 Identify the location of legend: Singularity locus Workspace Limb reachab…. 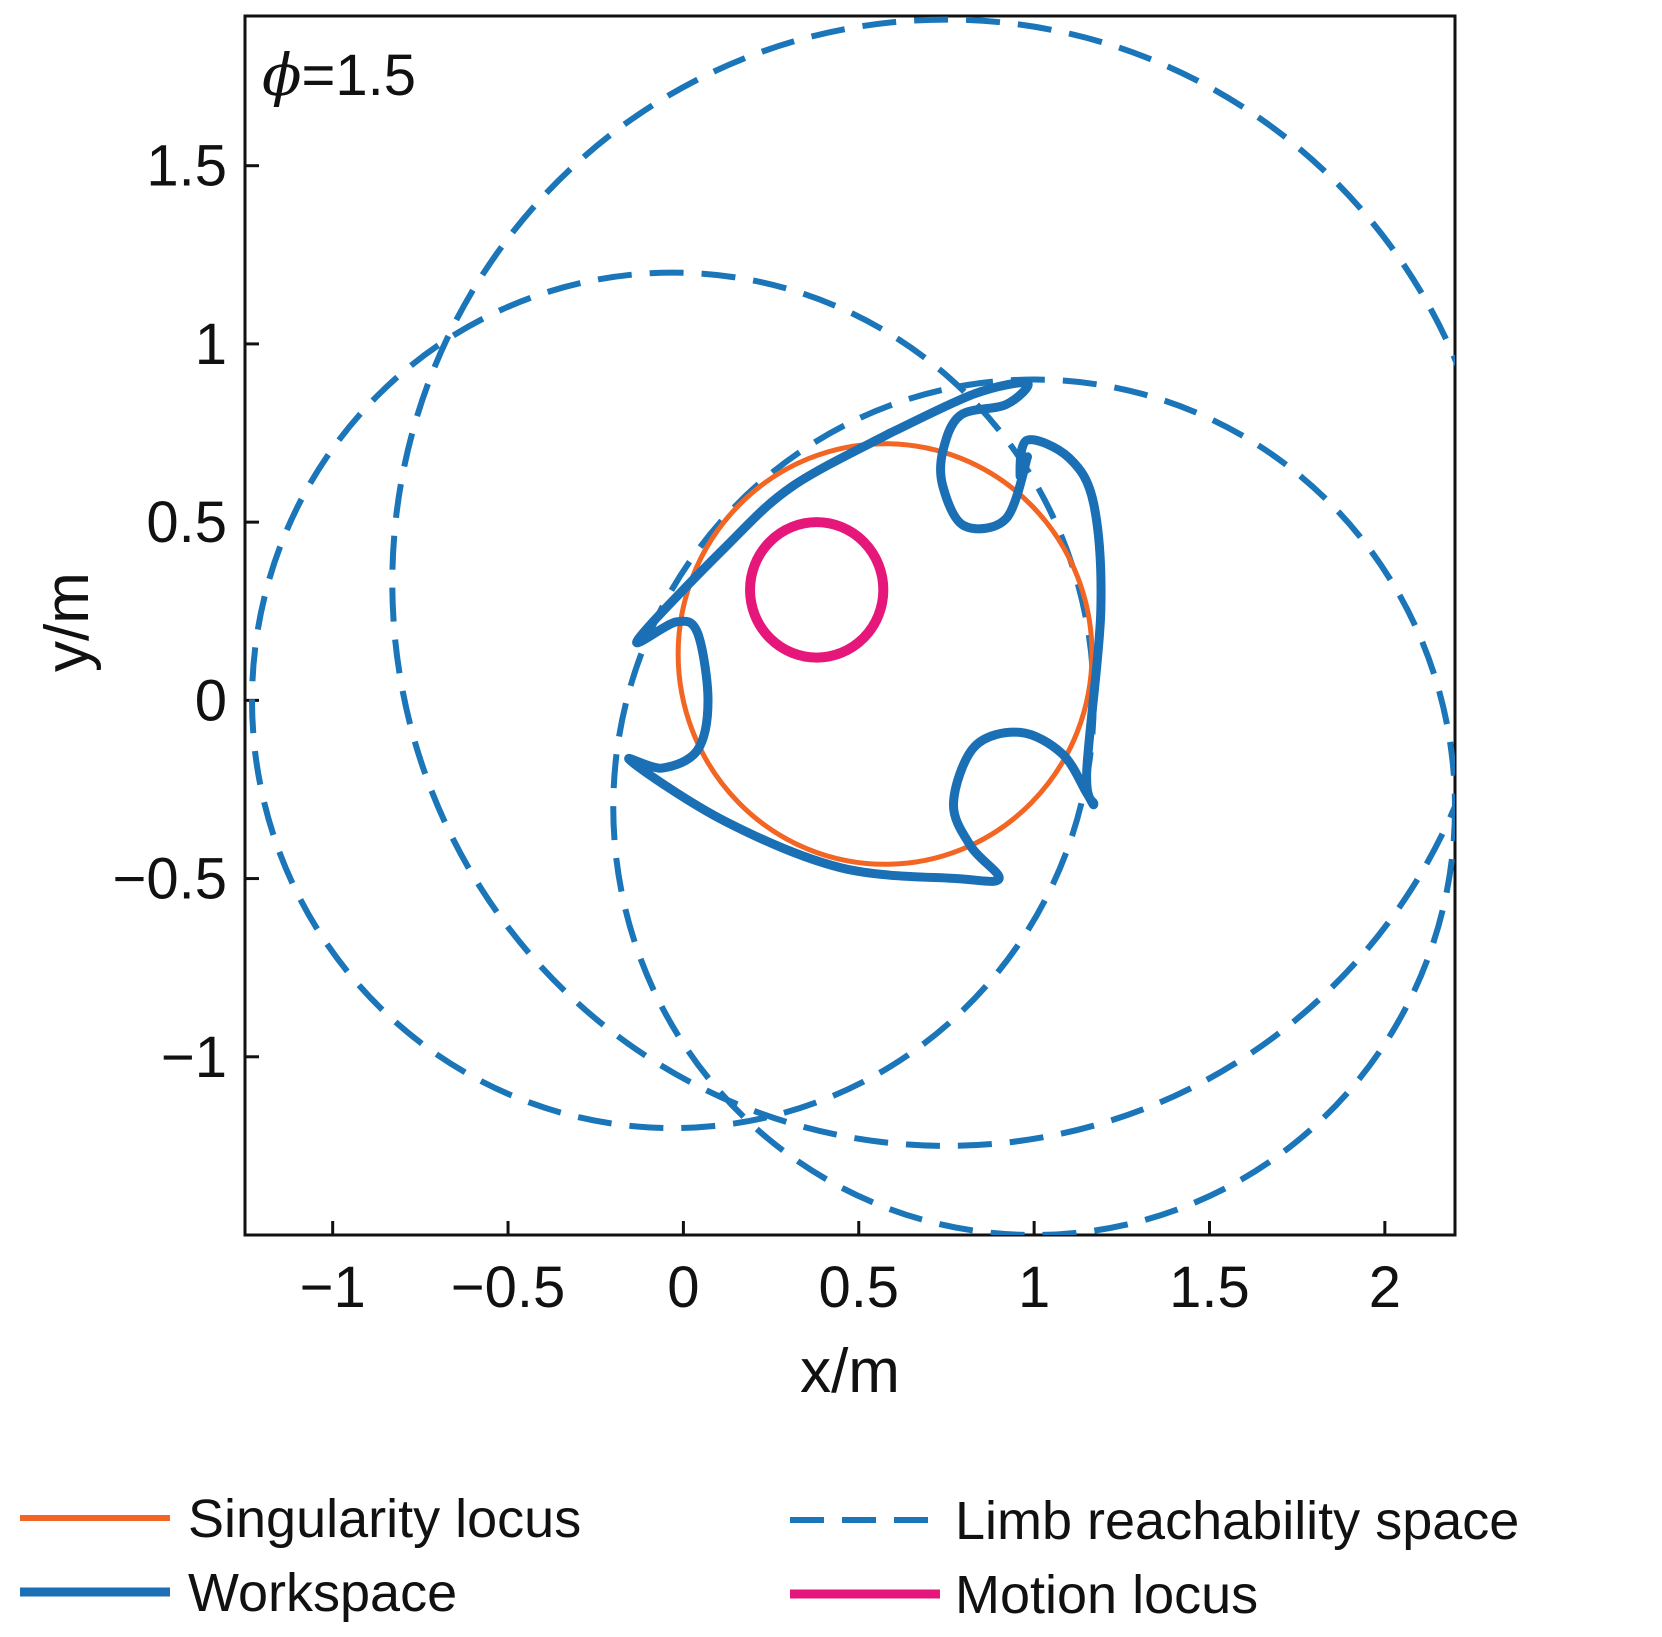
(769, 1557).